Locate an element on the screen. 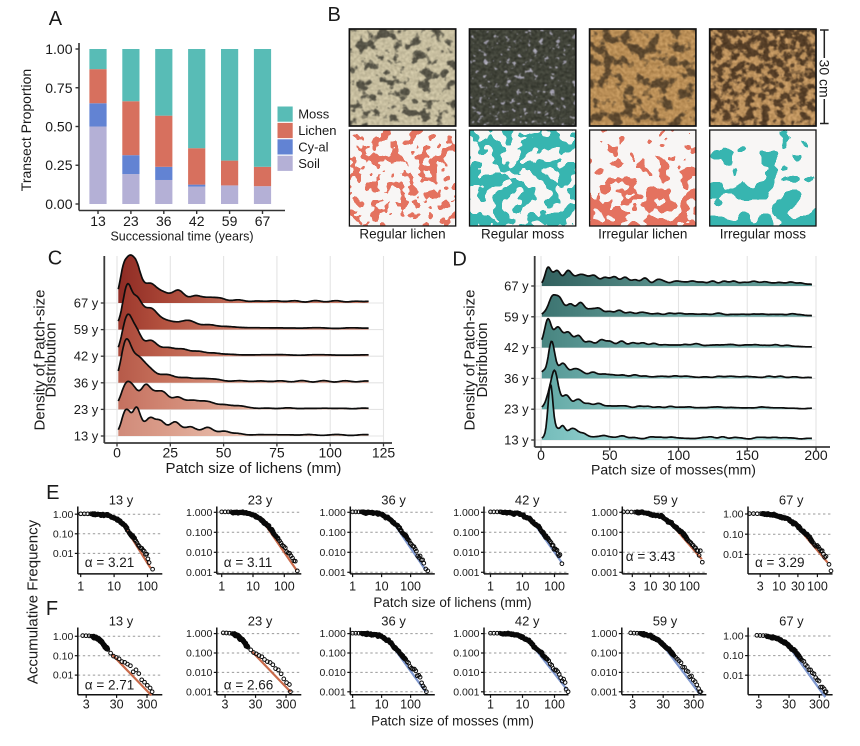  svg-text: Regular lichen is located at coordinates (402, 234).